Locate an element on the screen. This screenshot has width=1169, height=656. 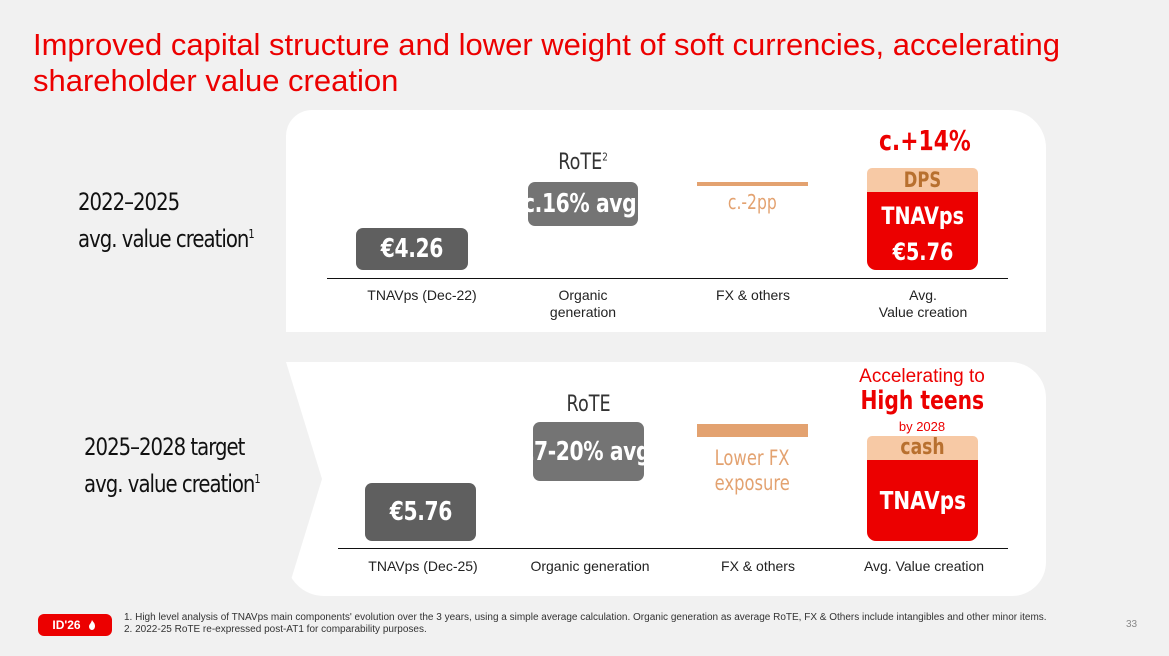
row1-label-line2: avg. value creation is located at coordinates (163, 239).